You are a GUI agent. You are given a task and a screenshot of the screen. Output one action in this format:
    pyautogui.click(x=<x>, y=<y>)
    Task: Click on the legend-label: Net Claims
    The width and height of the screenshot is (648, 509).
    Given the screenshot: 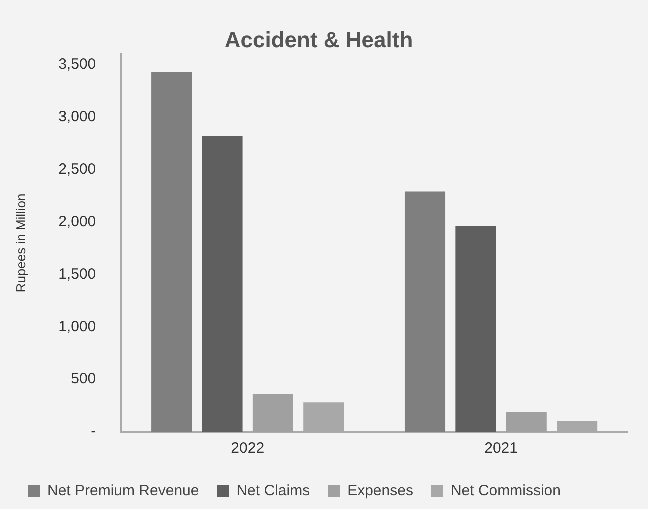 What is the action you would take?
    pyautogui.click(x=273, y=491)
    